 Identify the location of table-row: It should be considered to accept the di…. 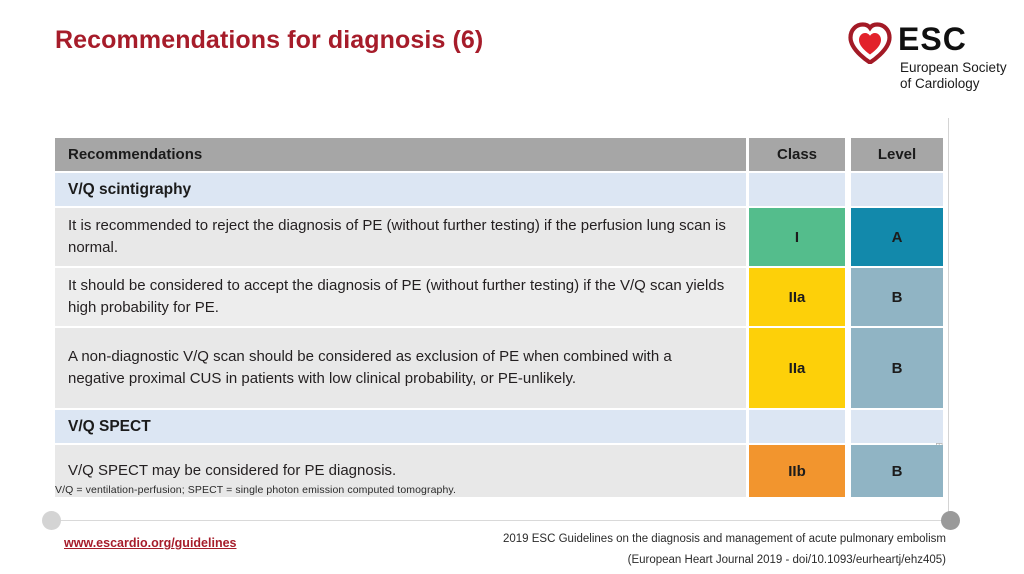
(499, 297).